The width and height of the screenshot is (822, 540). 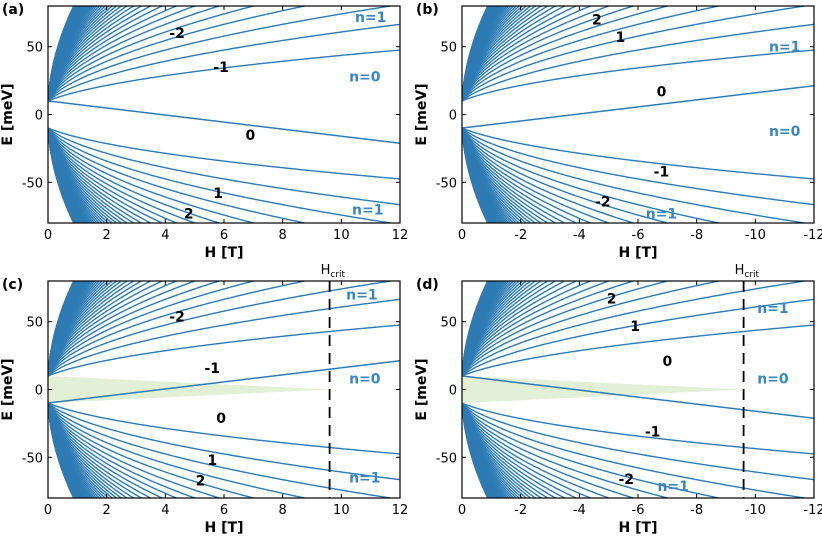 What do you see at coordinates (520, 235) in the screenshot?
I see `x-tick-label: -2` at bounding box center [520, 235].